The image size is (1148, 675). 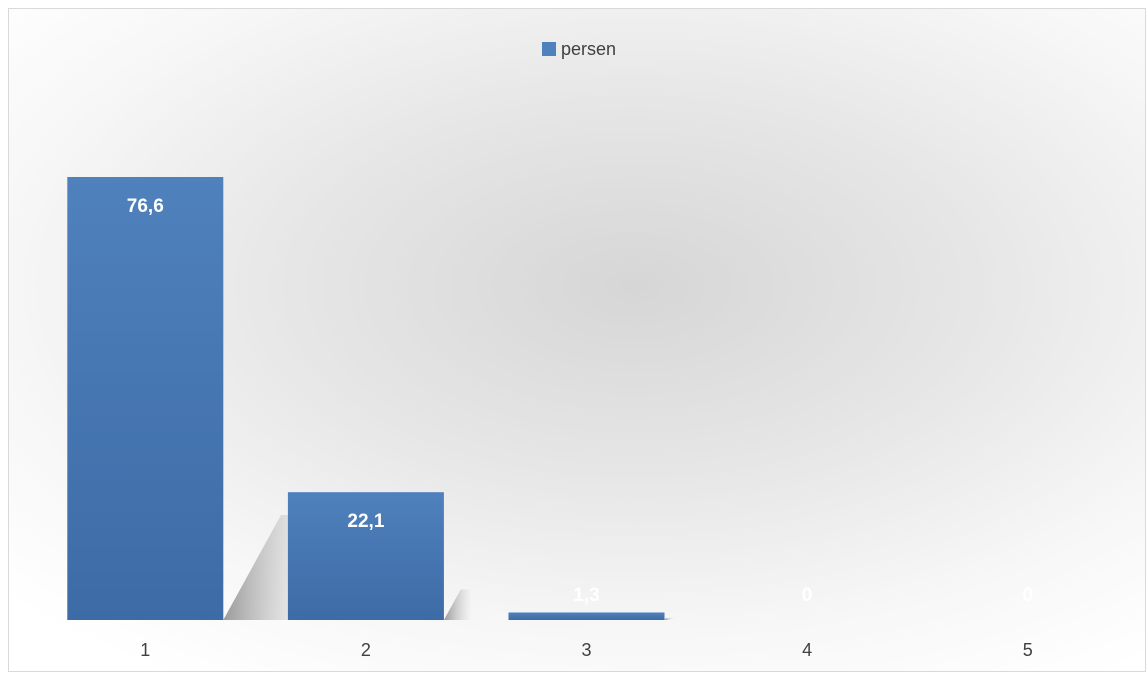 What do you see at coordinates (588, 49) in the screenshot?
I see `legend-label-persen: persen` at bounding box center [588, 49].